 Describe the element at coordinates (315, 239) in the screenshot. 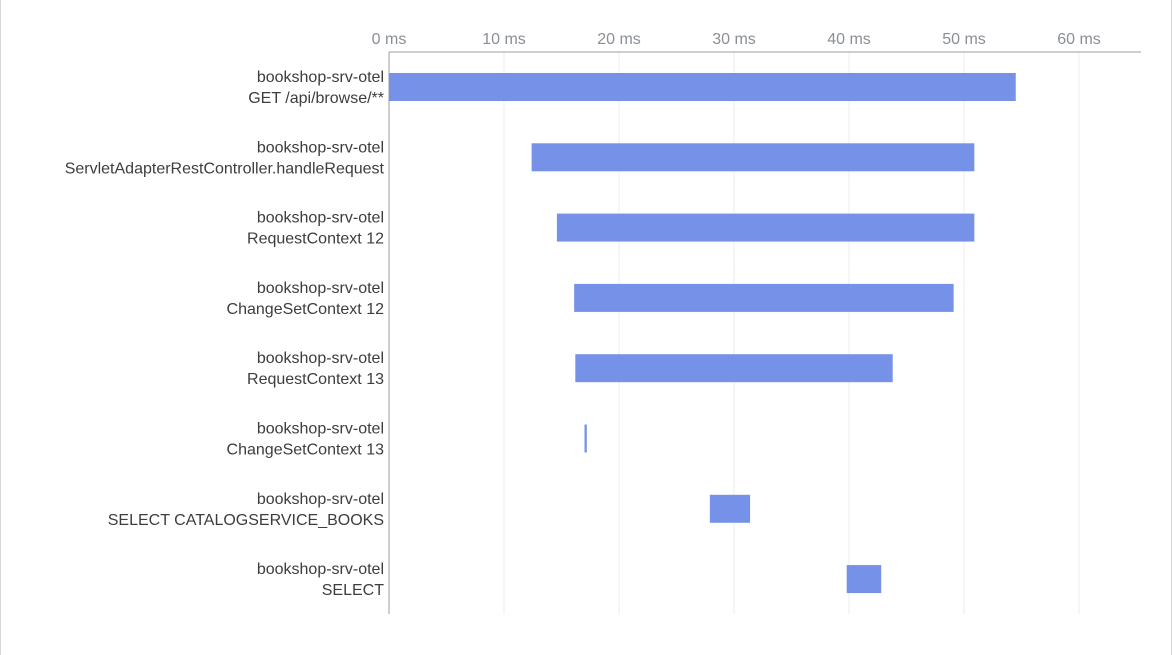

I see `span-operation-label: RequestContext 12` at that location.